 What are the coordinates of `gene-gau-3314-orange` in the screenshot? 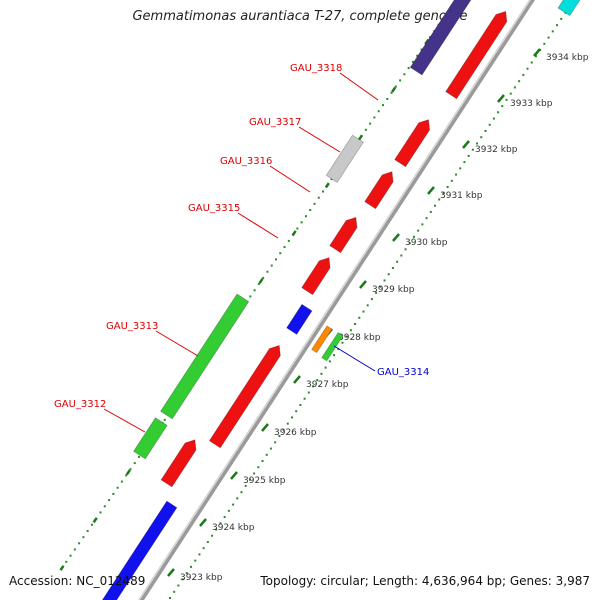 It's located at (322, 339).